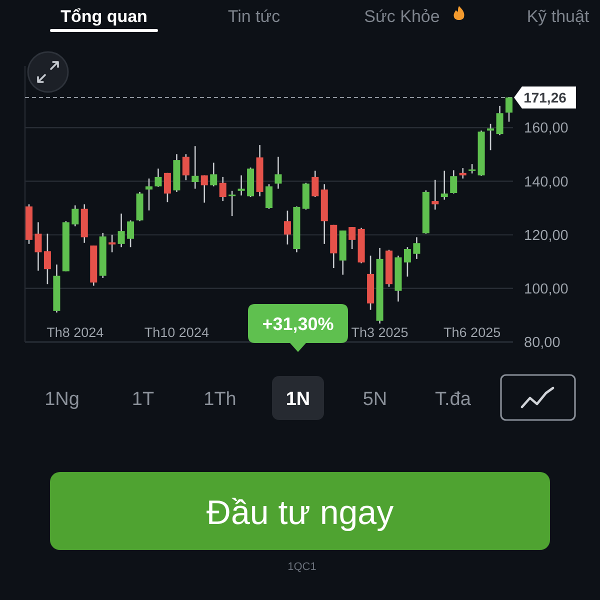 The image size is (600, 600). What do you see at coordinates (254, 16) in the screenshot?
I see `text: Tin tức` at bounding box center [254, 16].